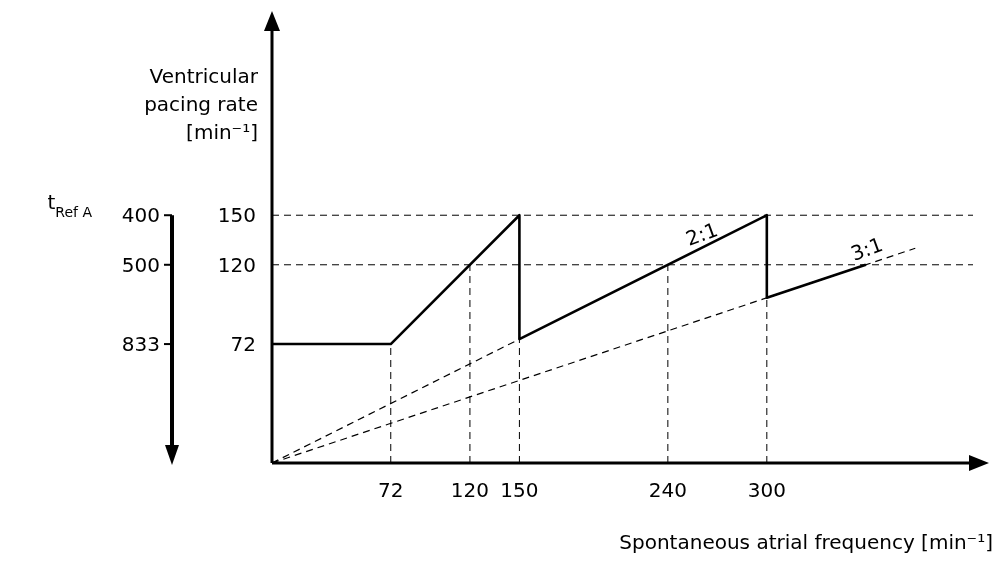 The height and width of the screenshot is (563, 1001). What do you see at coordinates (519, 490) in the screenshot?
I see `x-tick-label: 150` at bounding box center [519, 490].